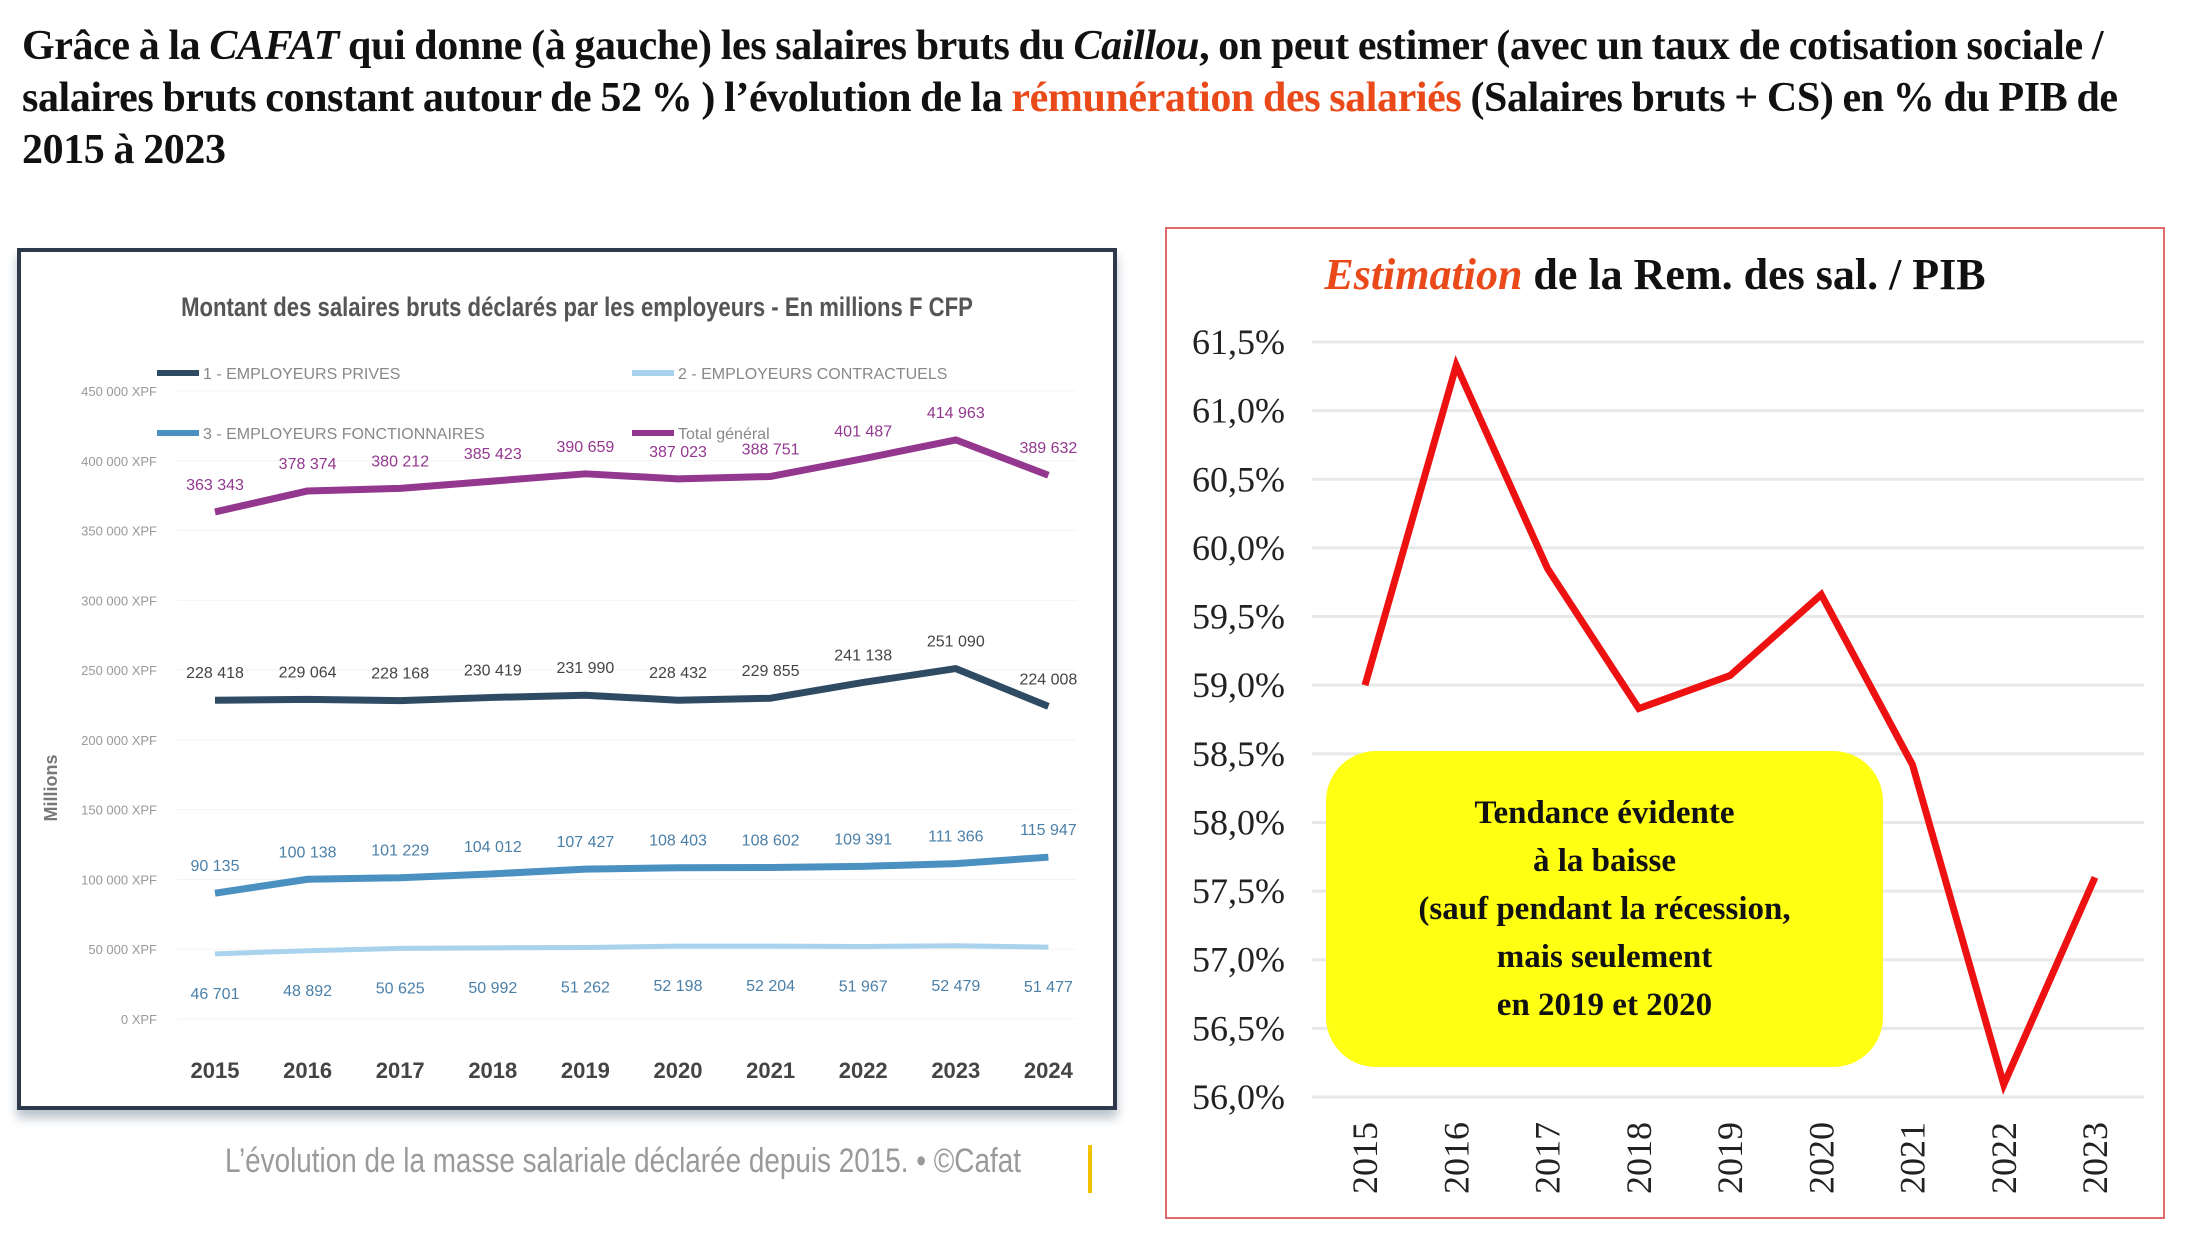 The width and height of the screenshot is (2200, 1248). I want to click on data-label: 46 701, so click(215, 994).